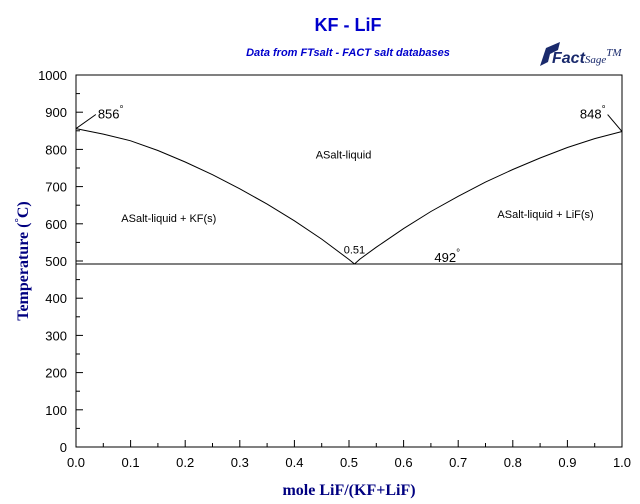 The width and height of the screenshot is (640, 504). I want to click on region-label-2: ASalt-liquid + LiF(s), so click(545, 215).